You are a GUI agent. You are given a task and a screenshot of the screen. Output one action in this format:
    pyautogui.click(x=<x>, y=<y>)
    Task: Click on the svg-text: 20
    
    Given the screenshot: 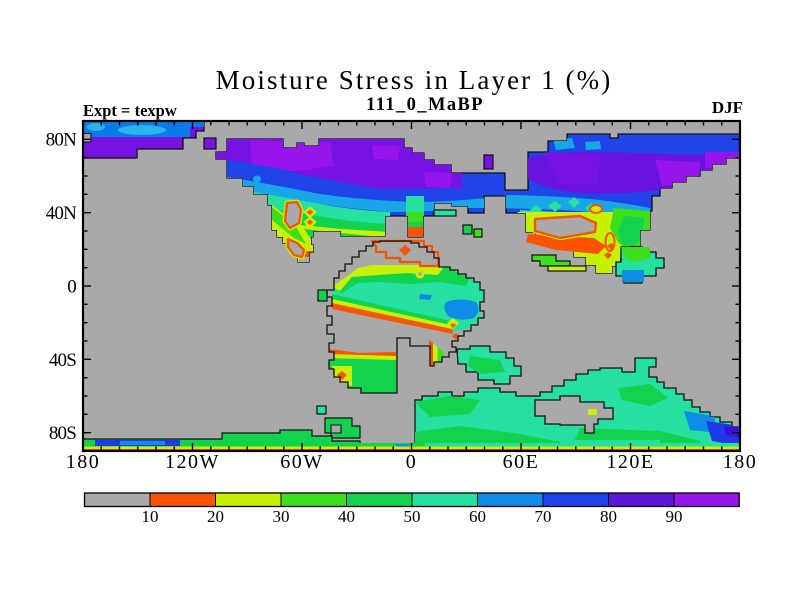 What is the action you would take?
    pyautogui.click(x=215, y=516)
    